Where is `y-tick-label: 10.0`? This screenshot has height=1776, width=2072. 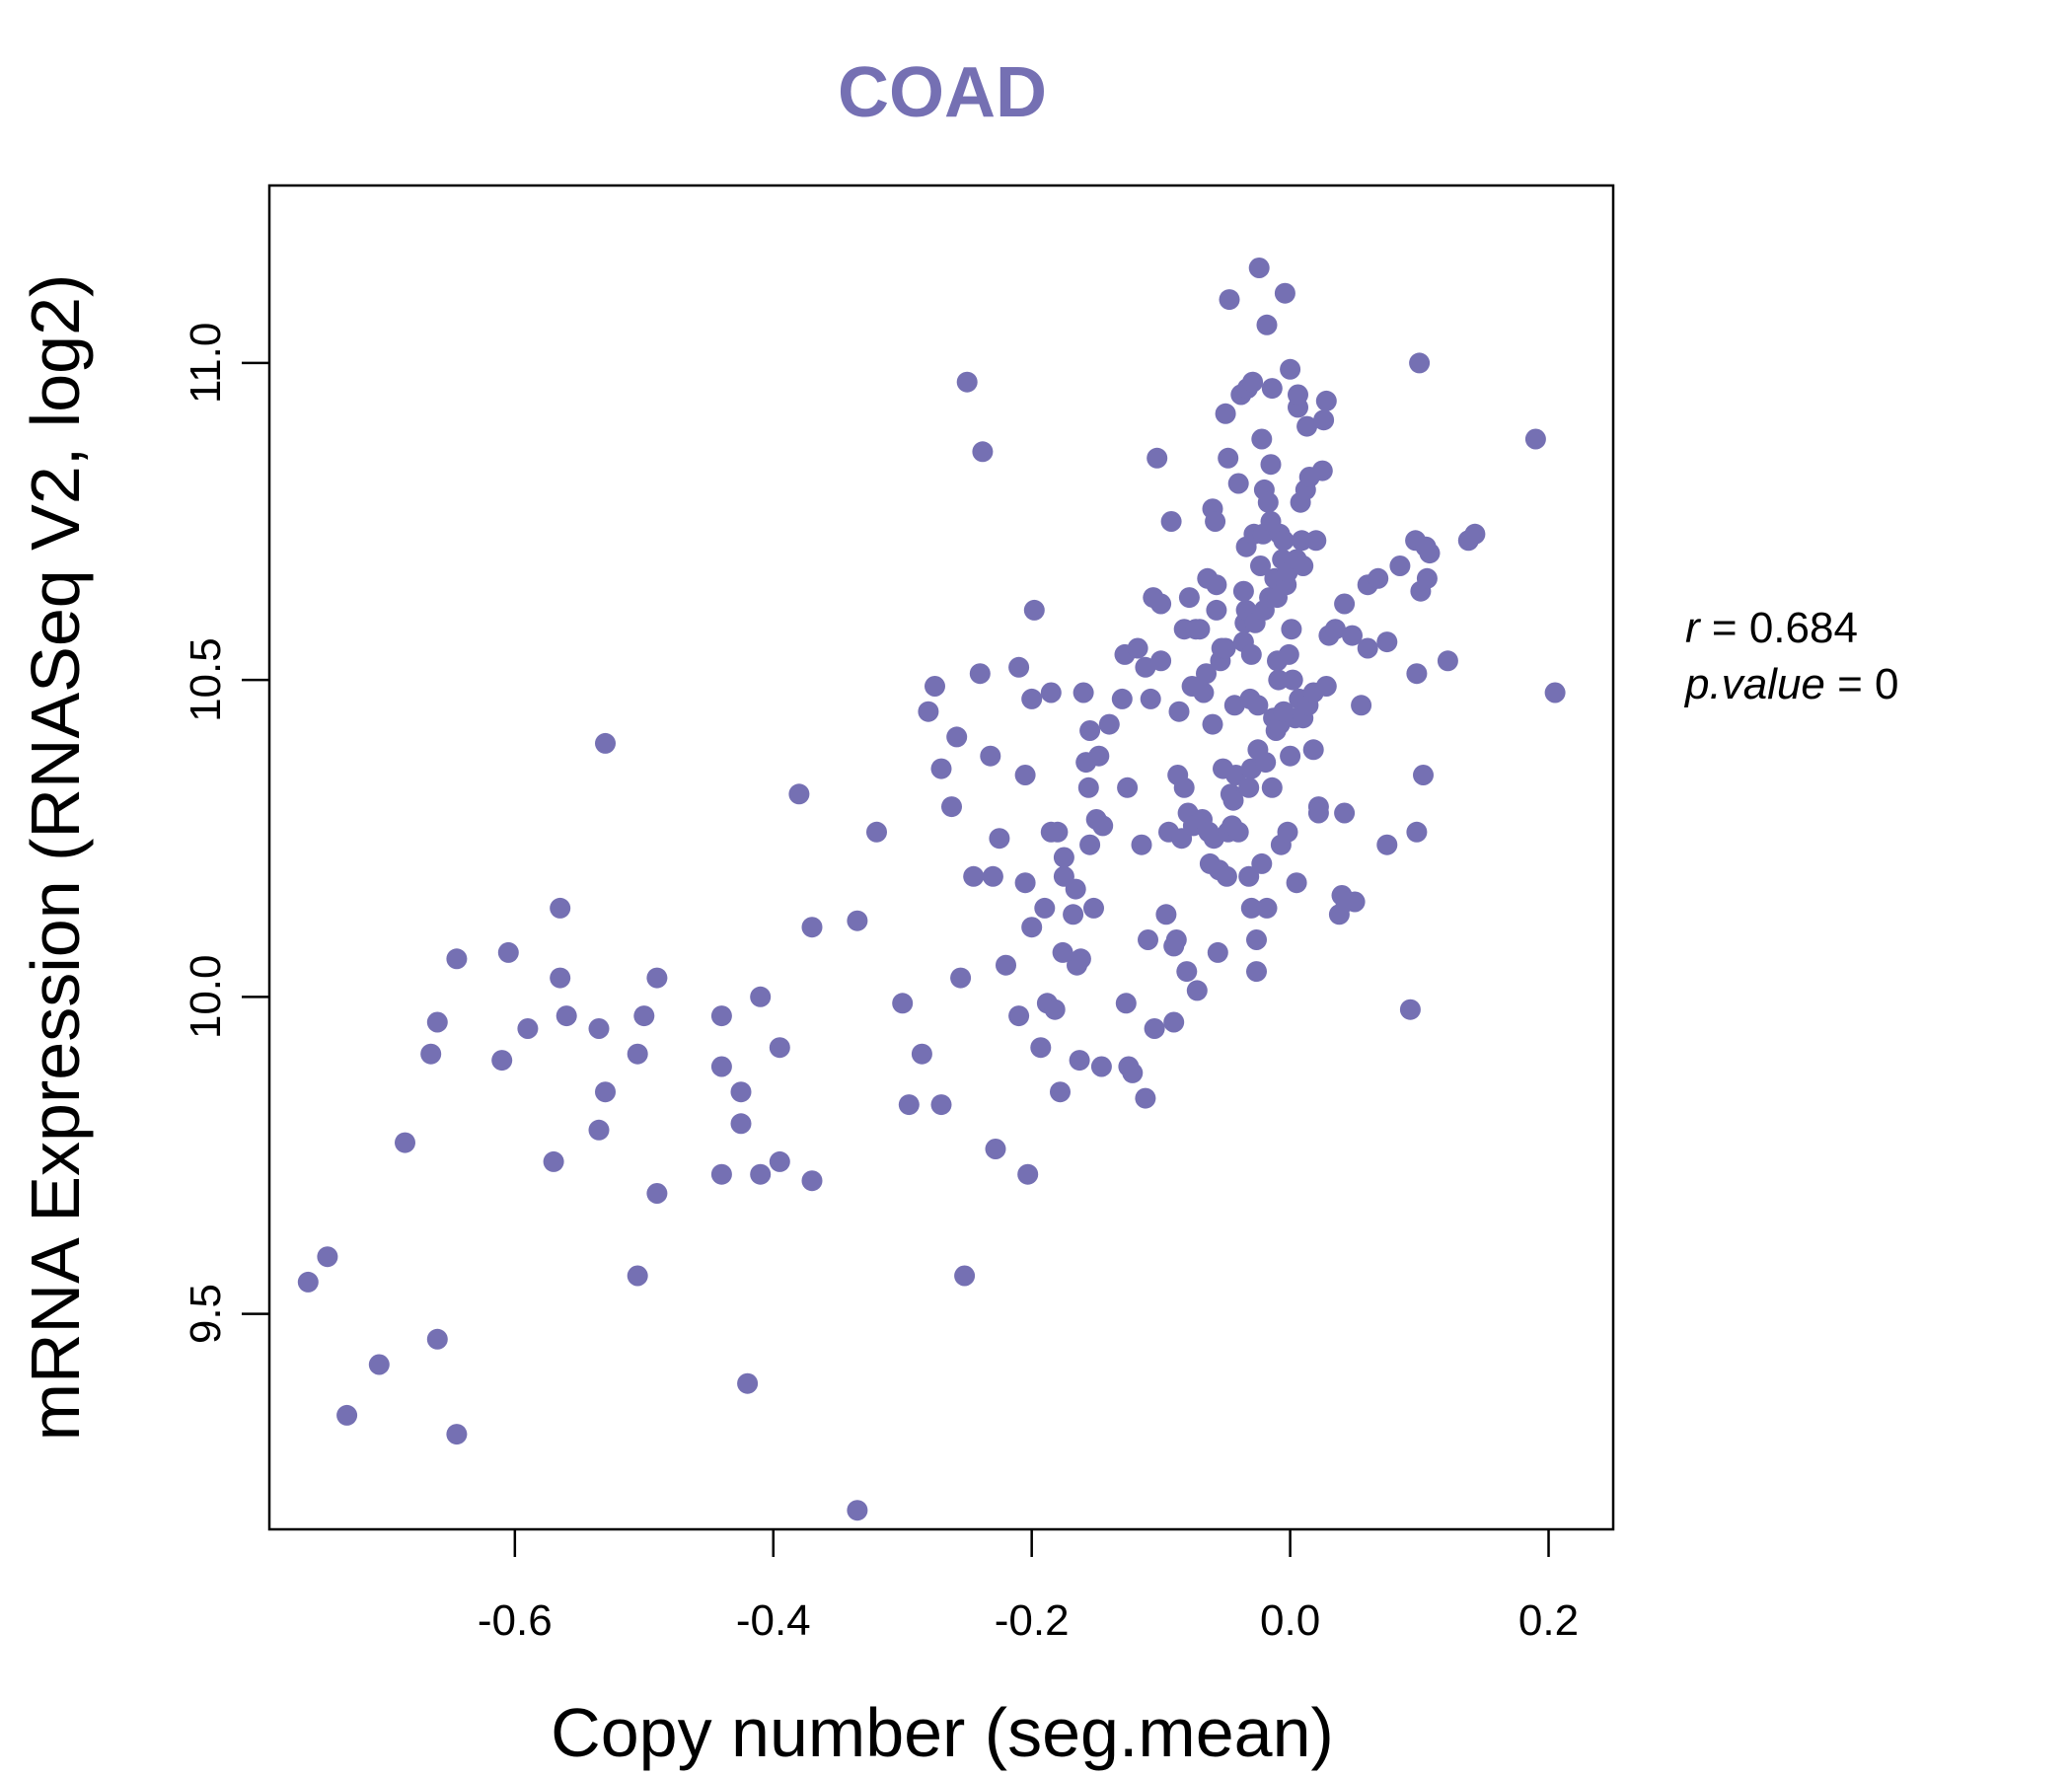 y-tick-label: 10.0 is located at coordinates (206, 998).